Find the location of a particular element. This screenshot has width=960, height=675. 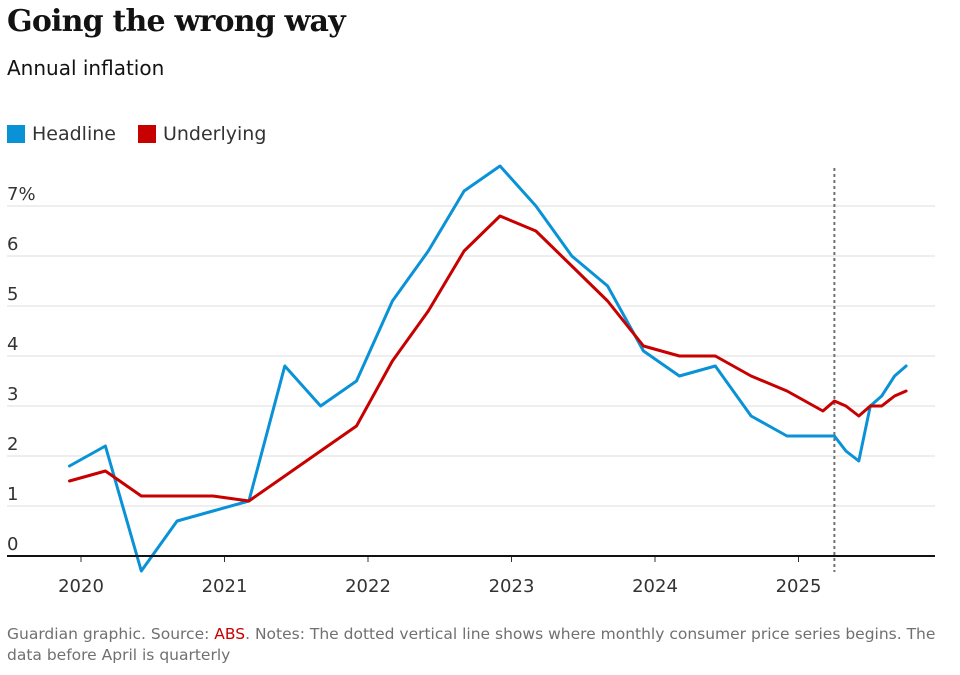

y-tick-label: 0 is located at coordinates (12, 544).